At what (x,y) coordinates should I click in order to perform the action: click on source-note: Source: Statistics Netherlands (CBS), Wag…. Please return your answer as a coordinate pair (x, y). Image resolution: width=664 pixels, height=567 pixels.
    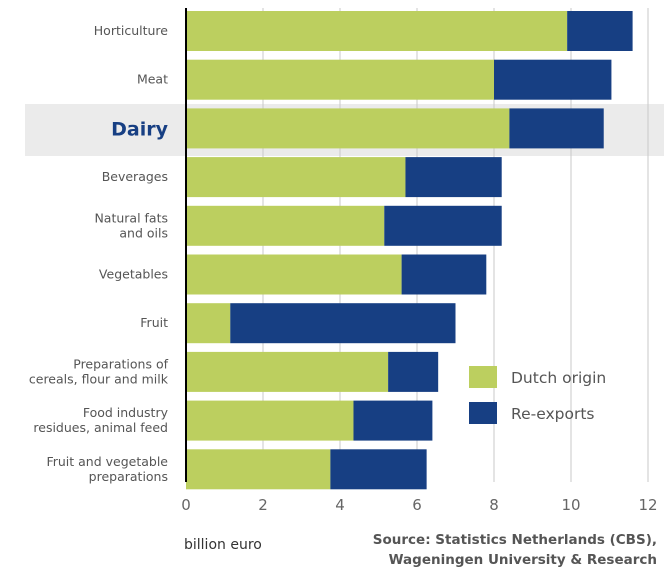
    Looking at the image, I should click on (515, 549).